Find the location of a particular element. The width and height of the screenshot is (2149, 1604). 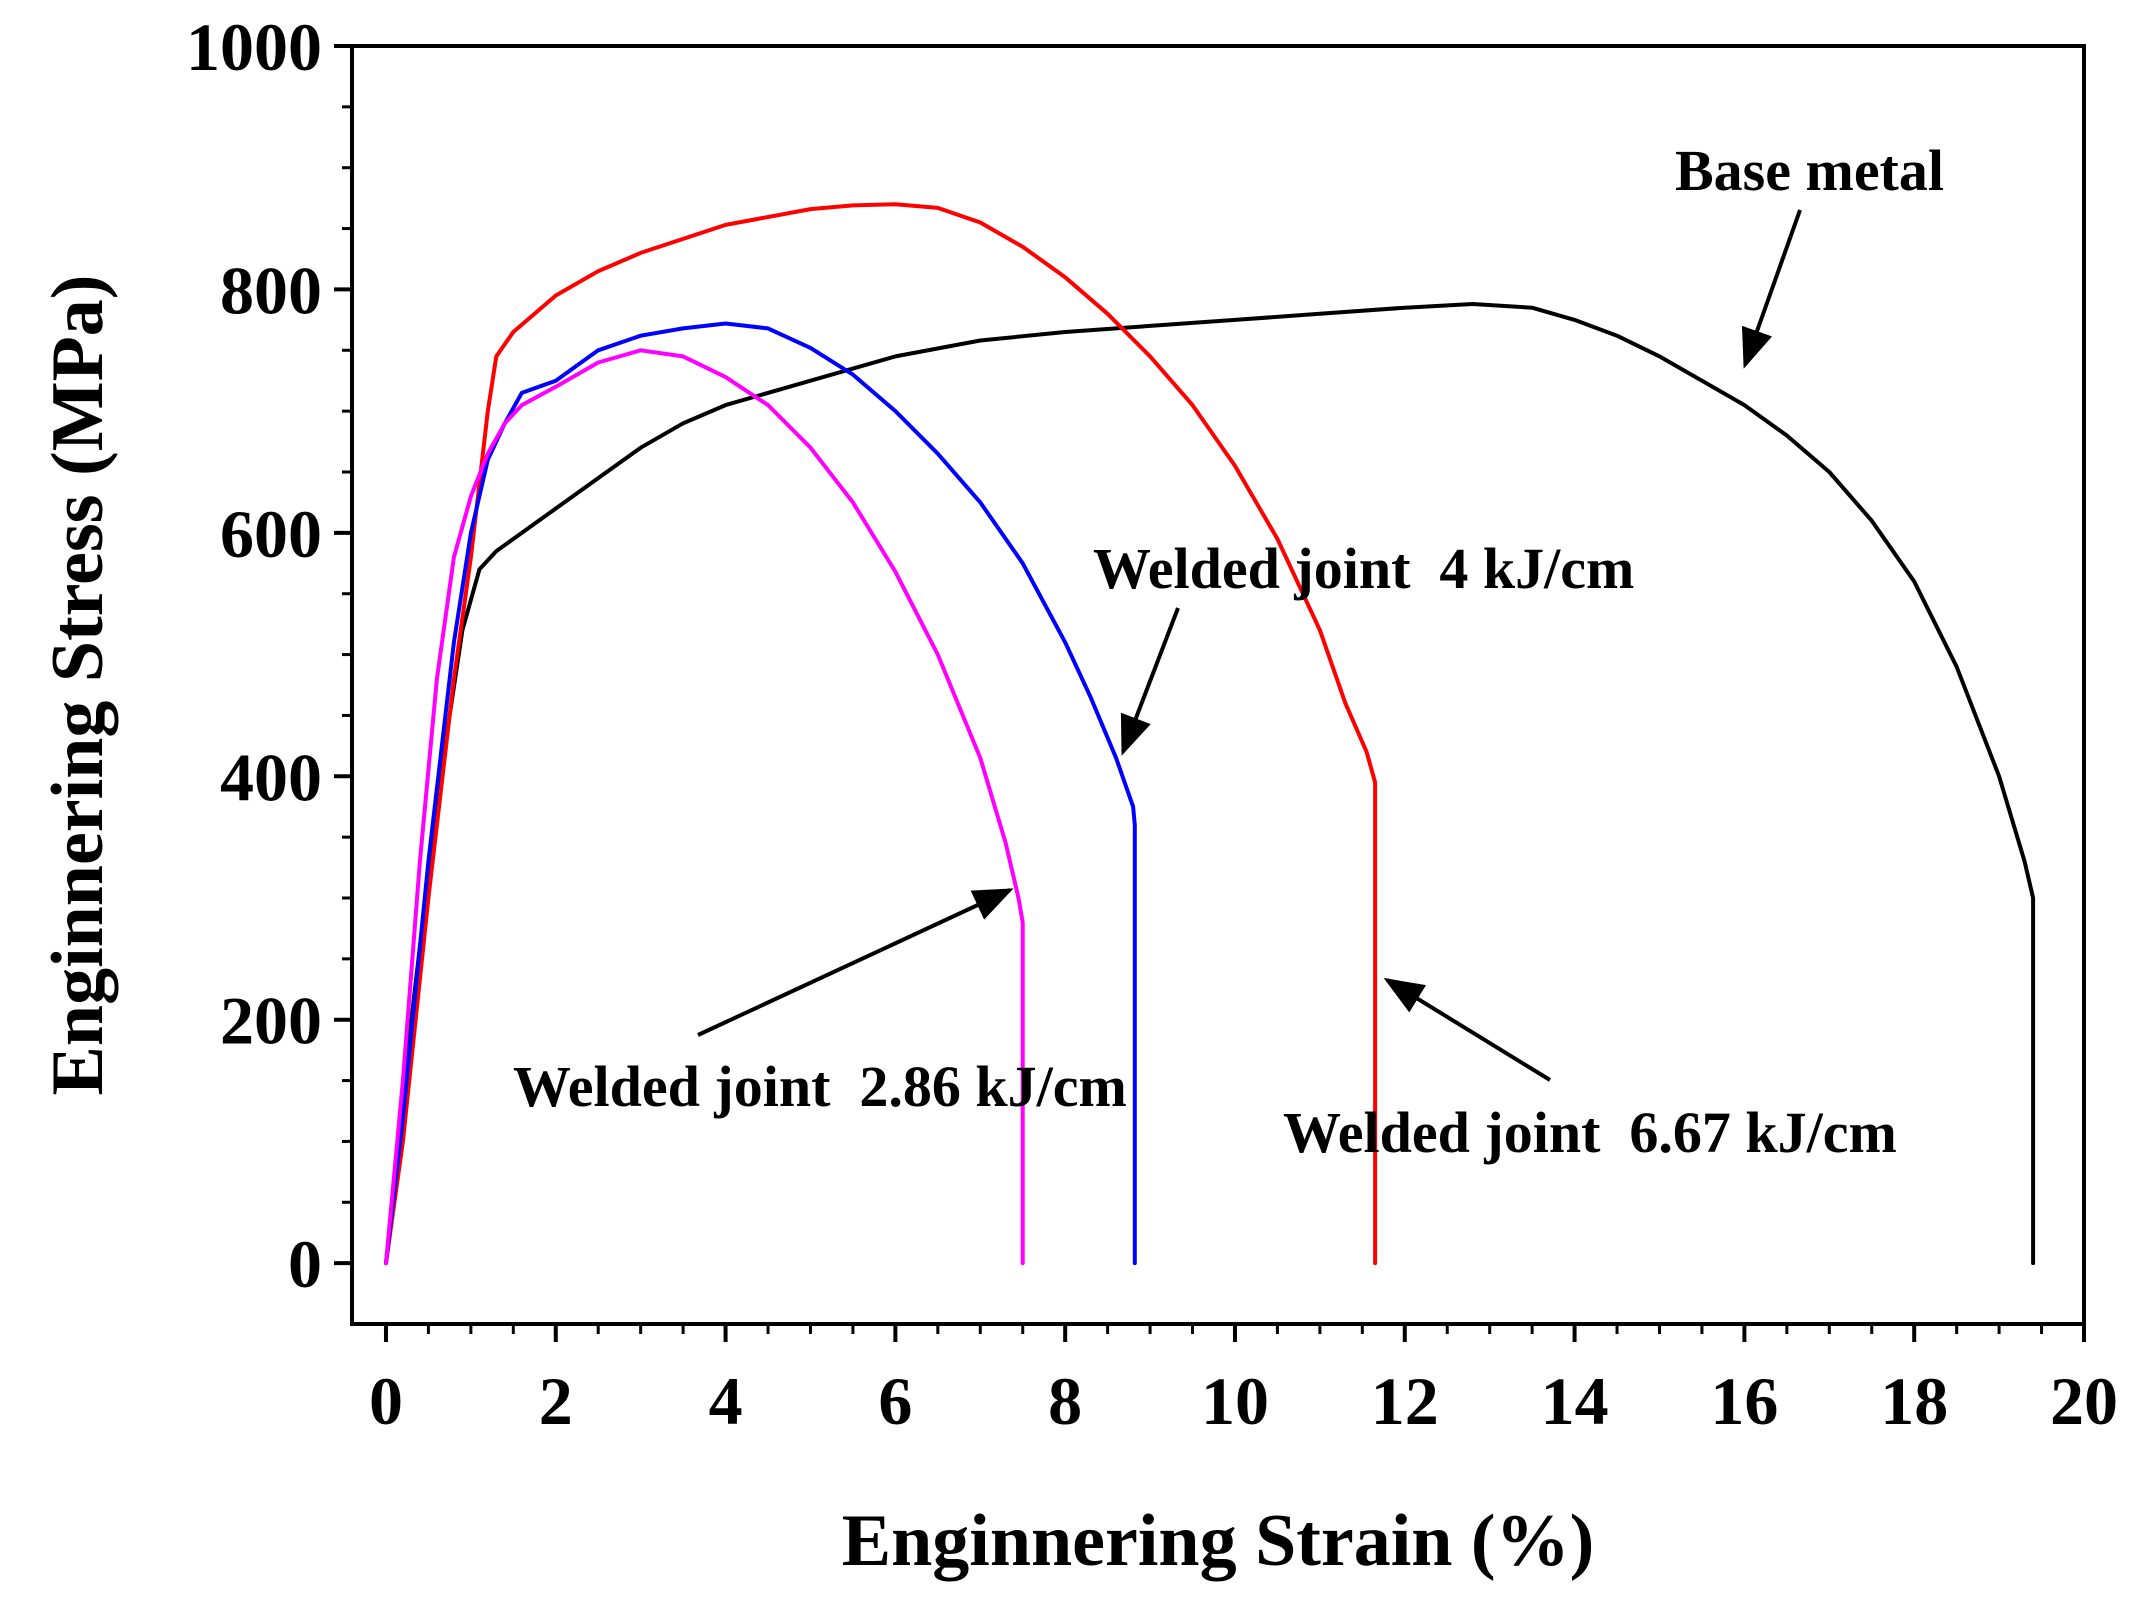

y-tick-label-400: 400 is located at coordinates (271, 777).